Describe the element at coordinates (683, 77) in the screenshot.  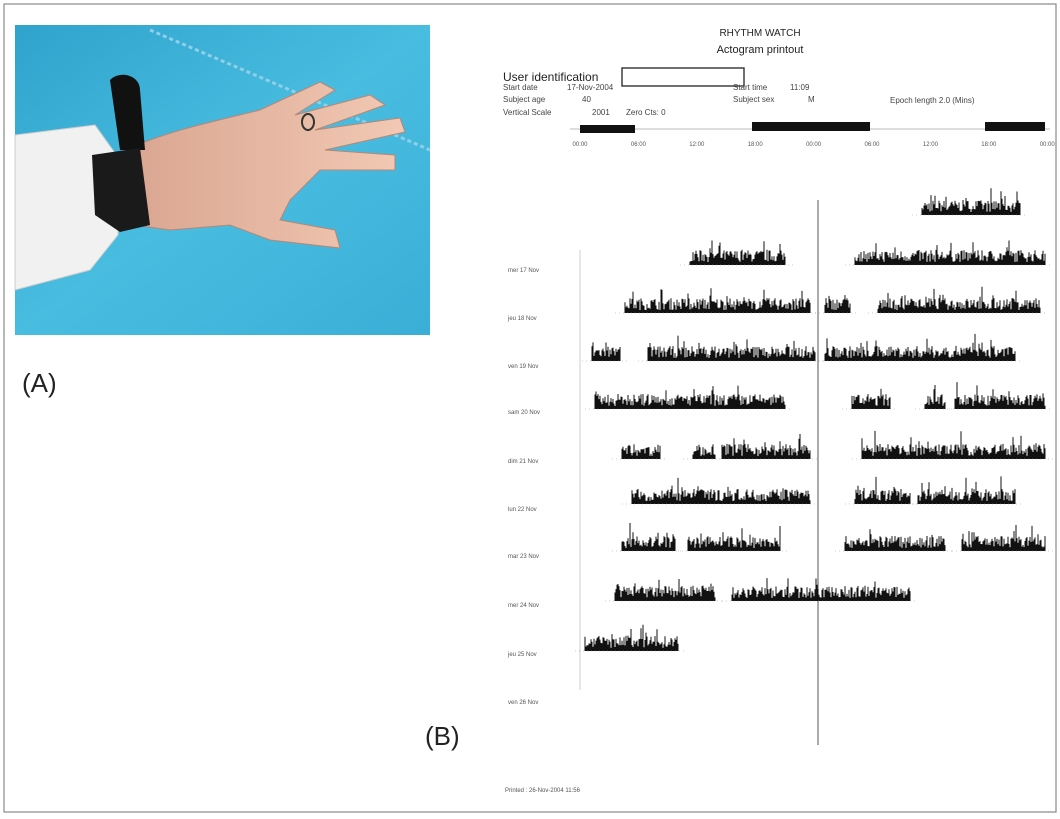
I see `user-id-box` at that location.